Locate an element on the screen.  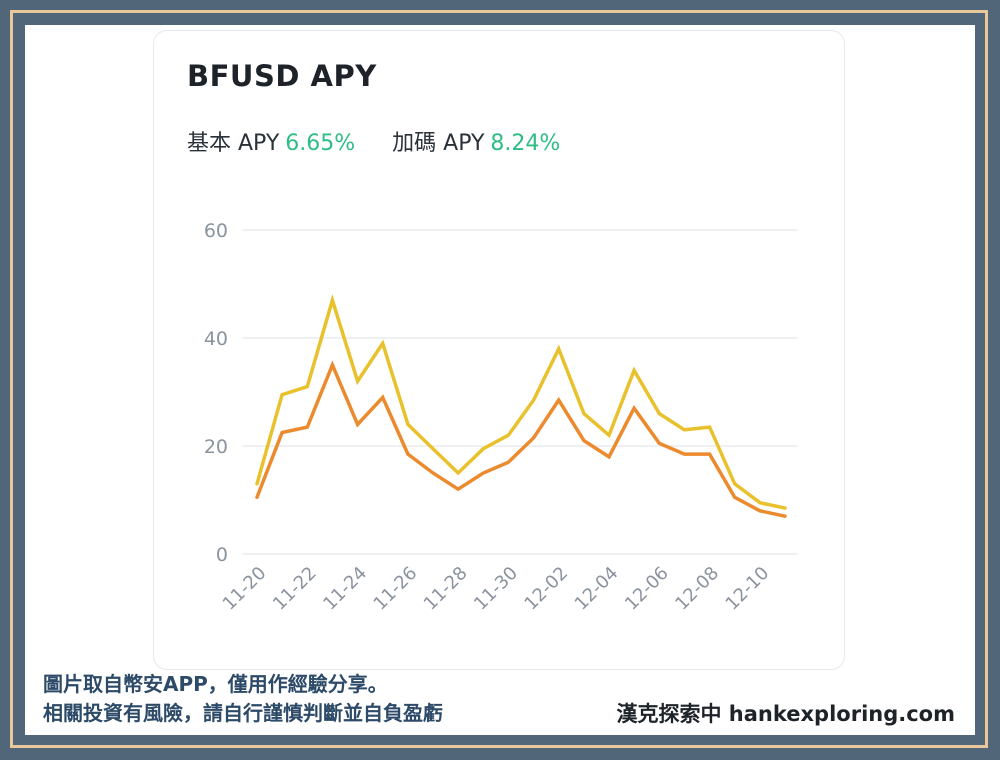
disclaimer: 圖片取自幣安APP，僅用作經驗分享。 相關投資有風險，請自行謹慎判斷並自負盈虧 is located at coordinates (243, 699).